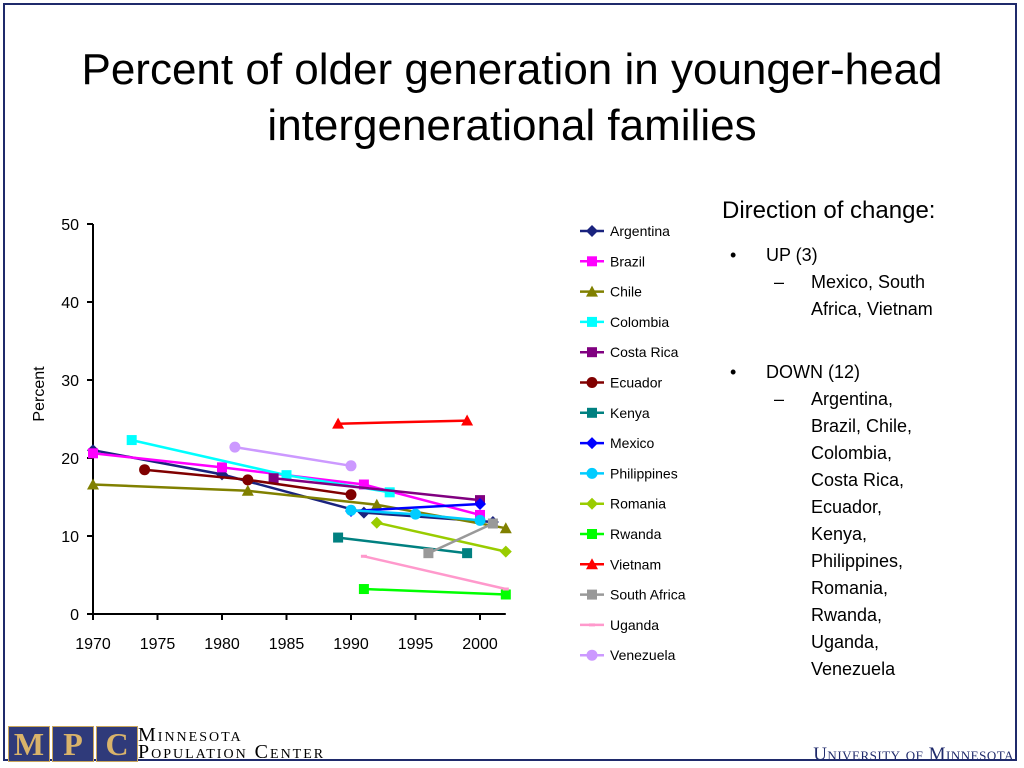  What do you see at coordinates (158, 644) in the screenshot?
I see `x-tick-label: 1975` at bounding box center [158, 644].